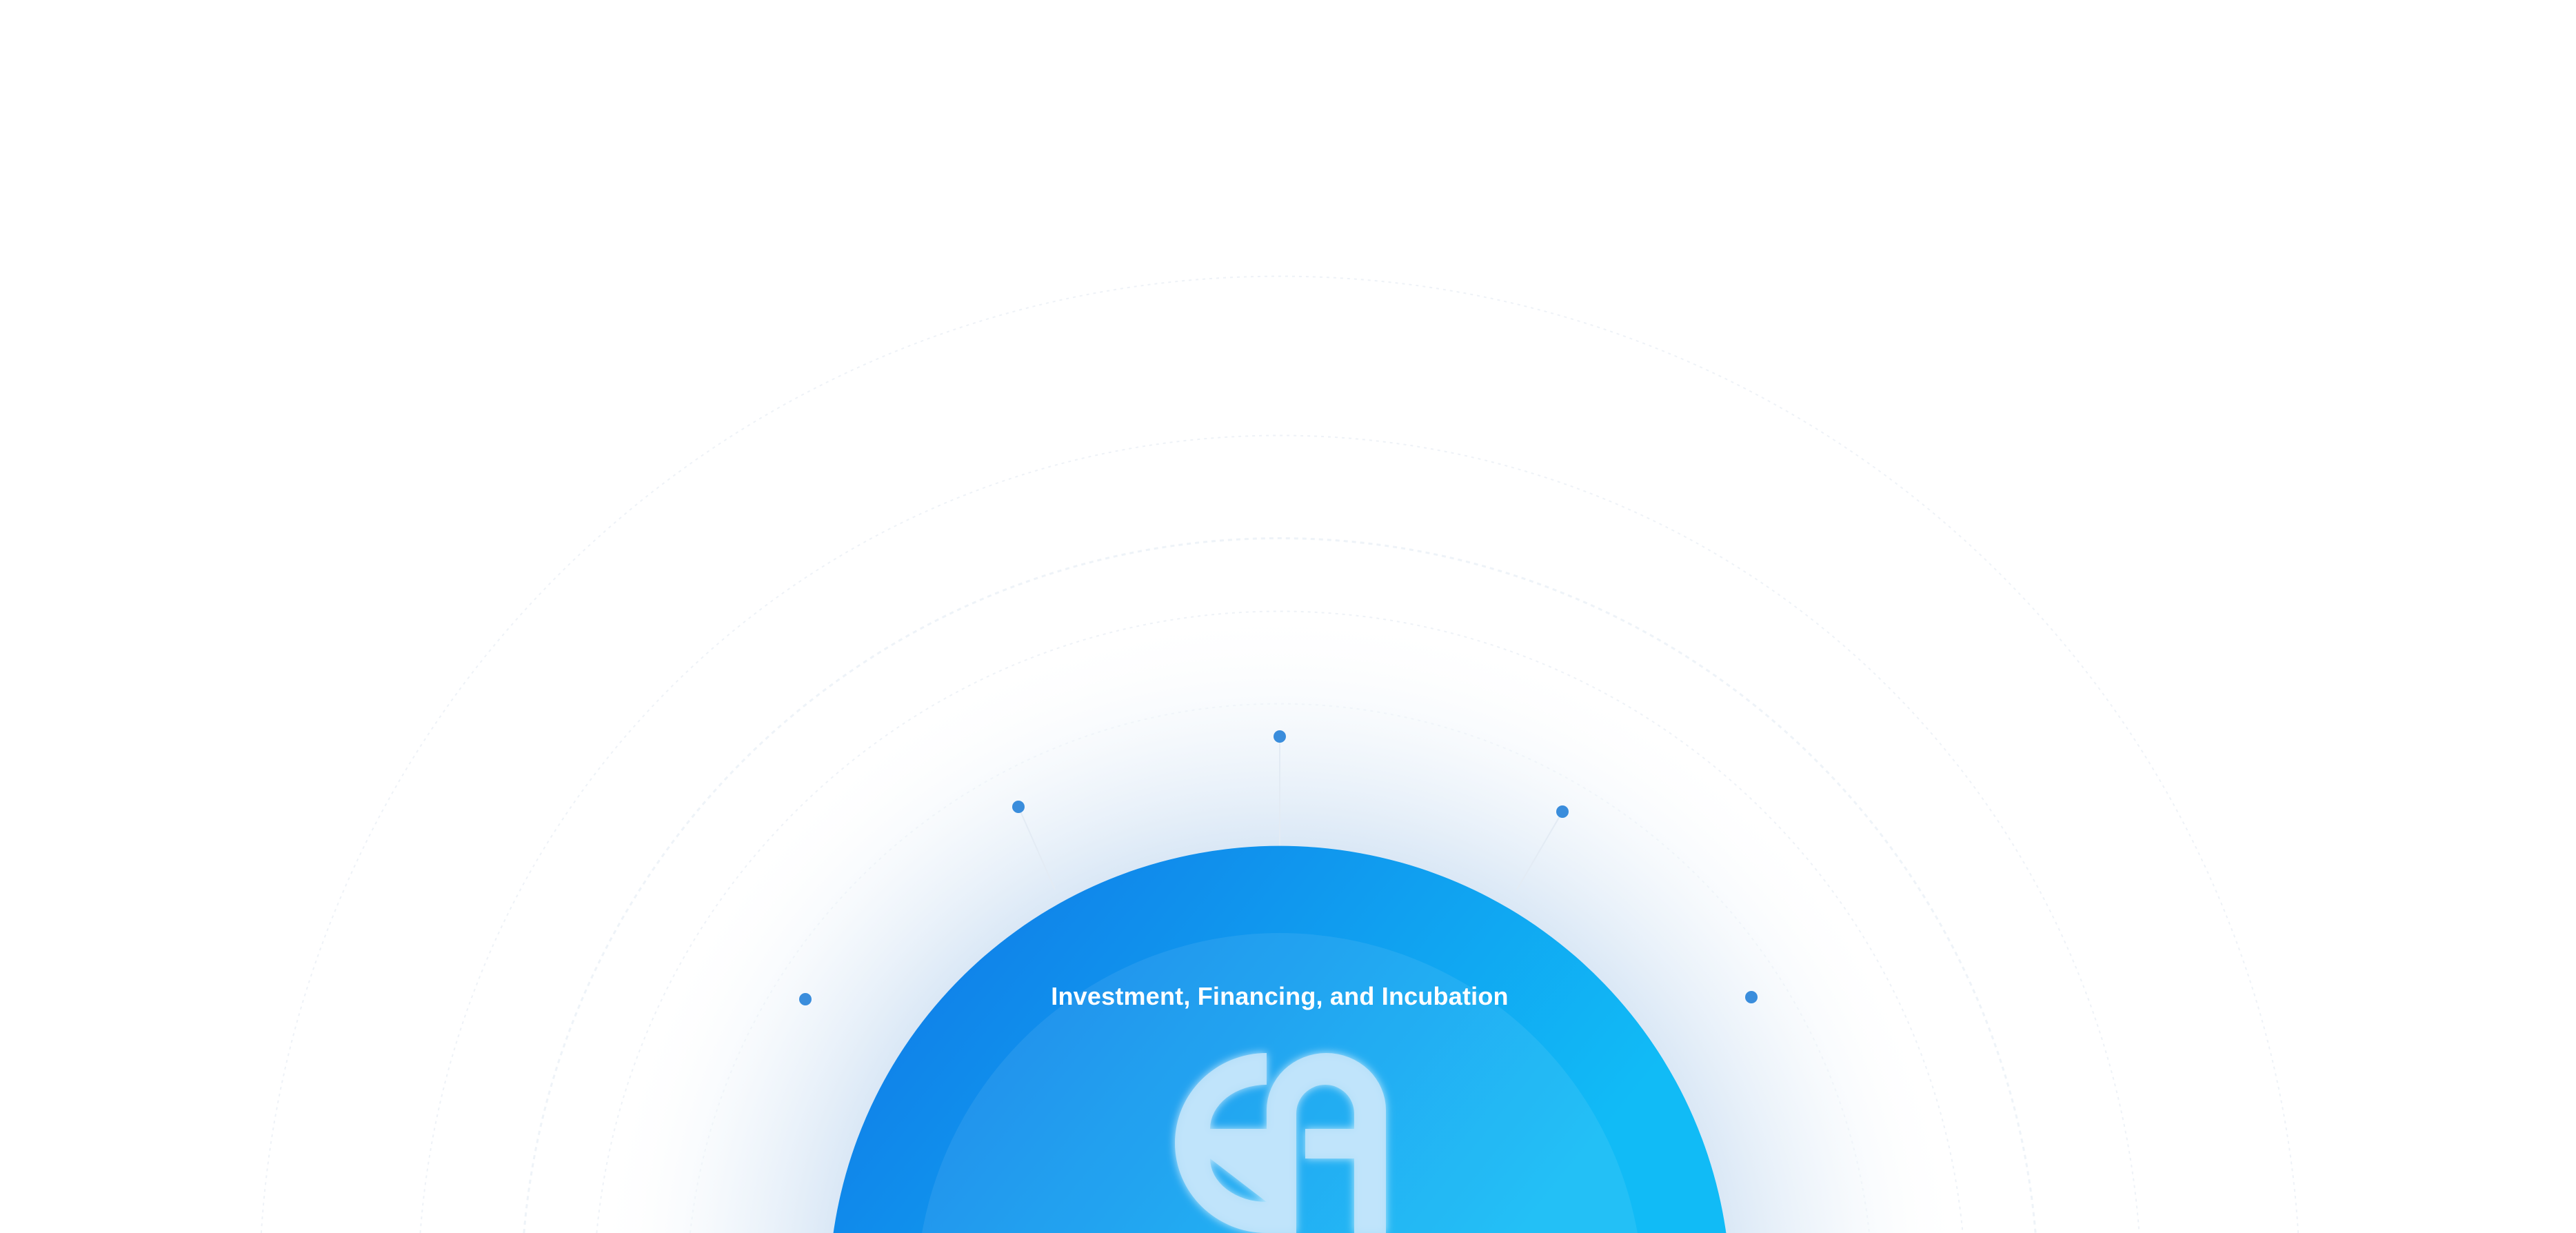 This screenshot has width=2576, height=1233. What do you see at coordinates (1280, 1039) in the screenshot?
I see `main-circle` at bounding box center [1280, 1039].